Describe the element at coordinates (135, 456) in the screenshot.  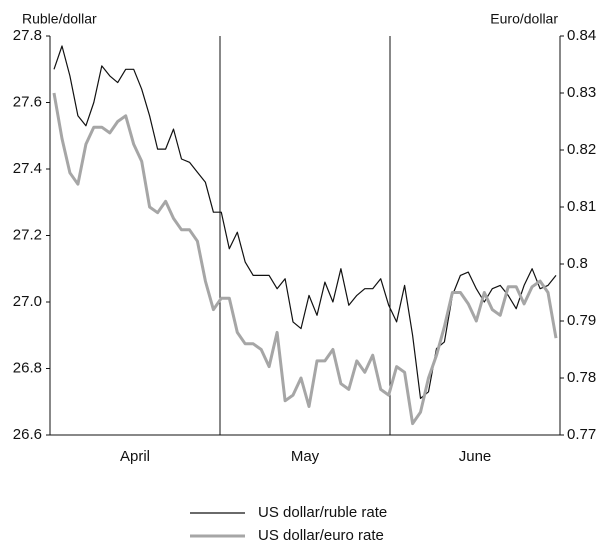
I see `x-tick-label: April` at that location.